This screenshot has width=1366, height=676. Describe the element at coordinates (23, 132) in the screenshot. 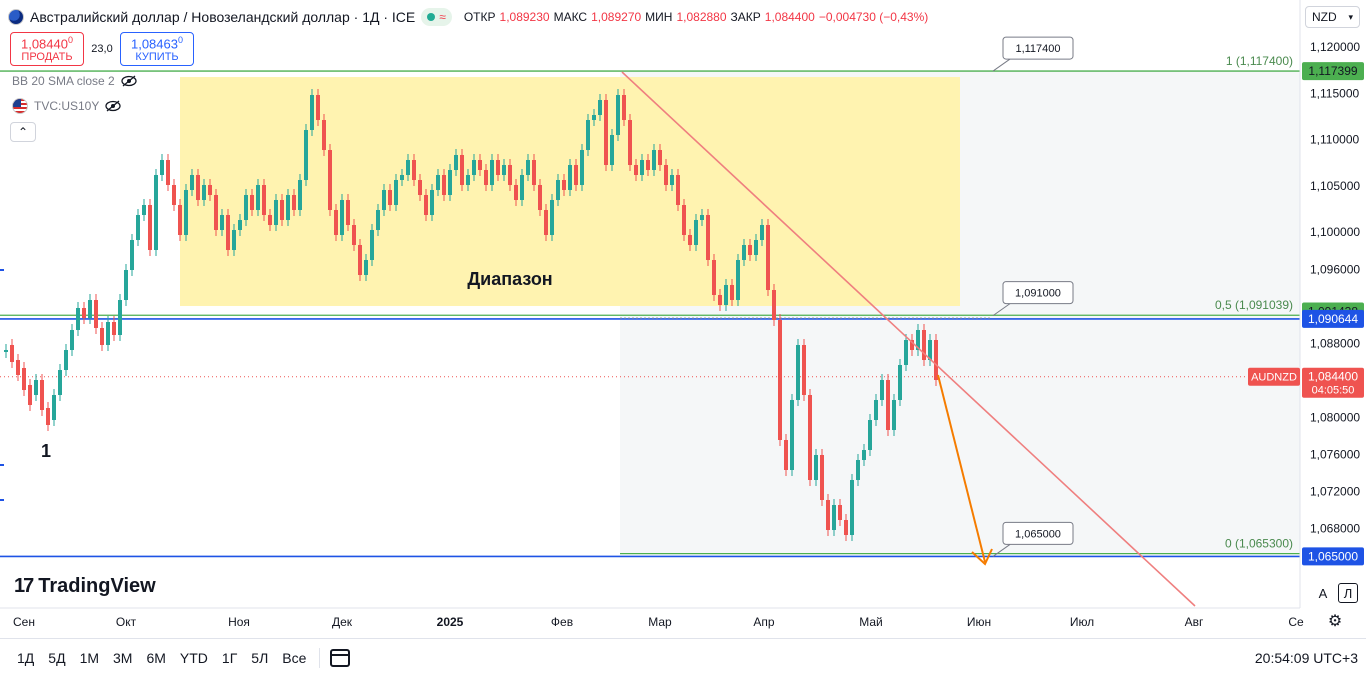

I see `collapse-indicators-button: ⌃` at that location.